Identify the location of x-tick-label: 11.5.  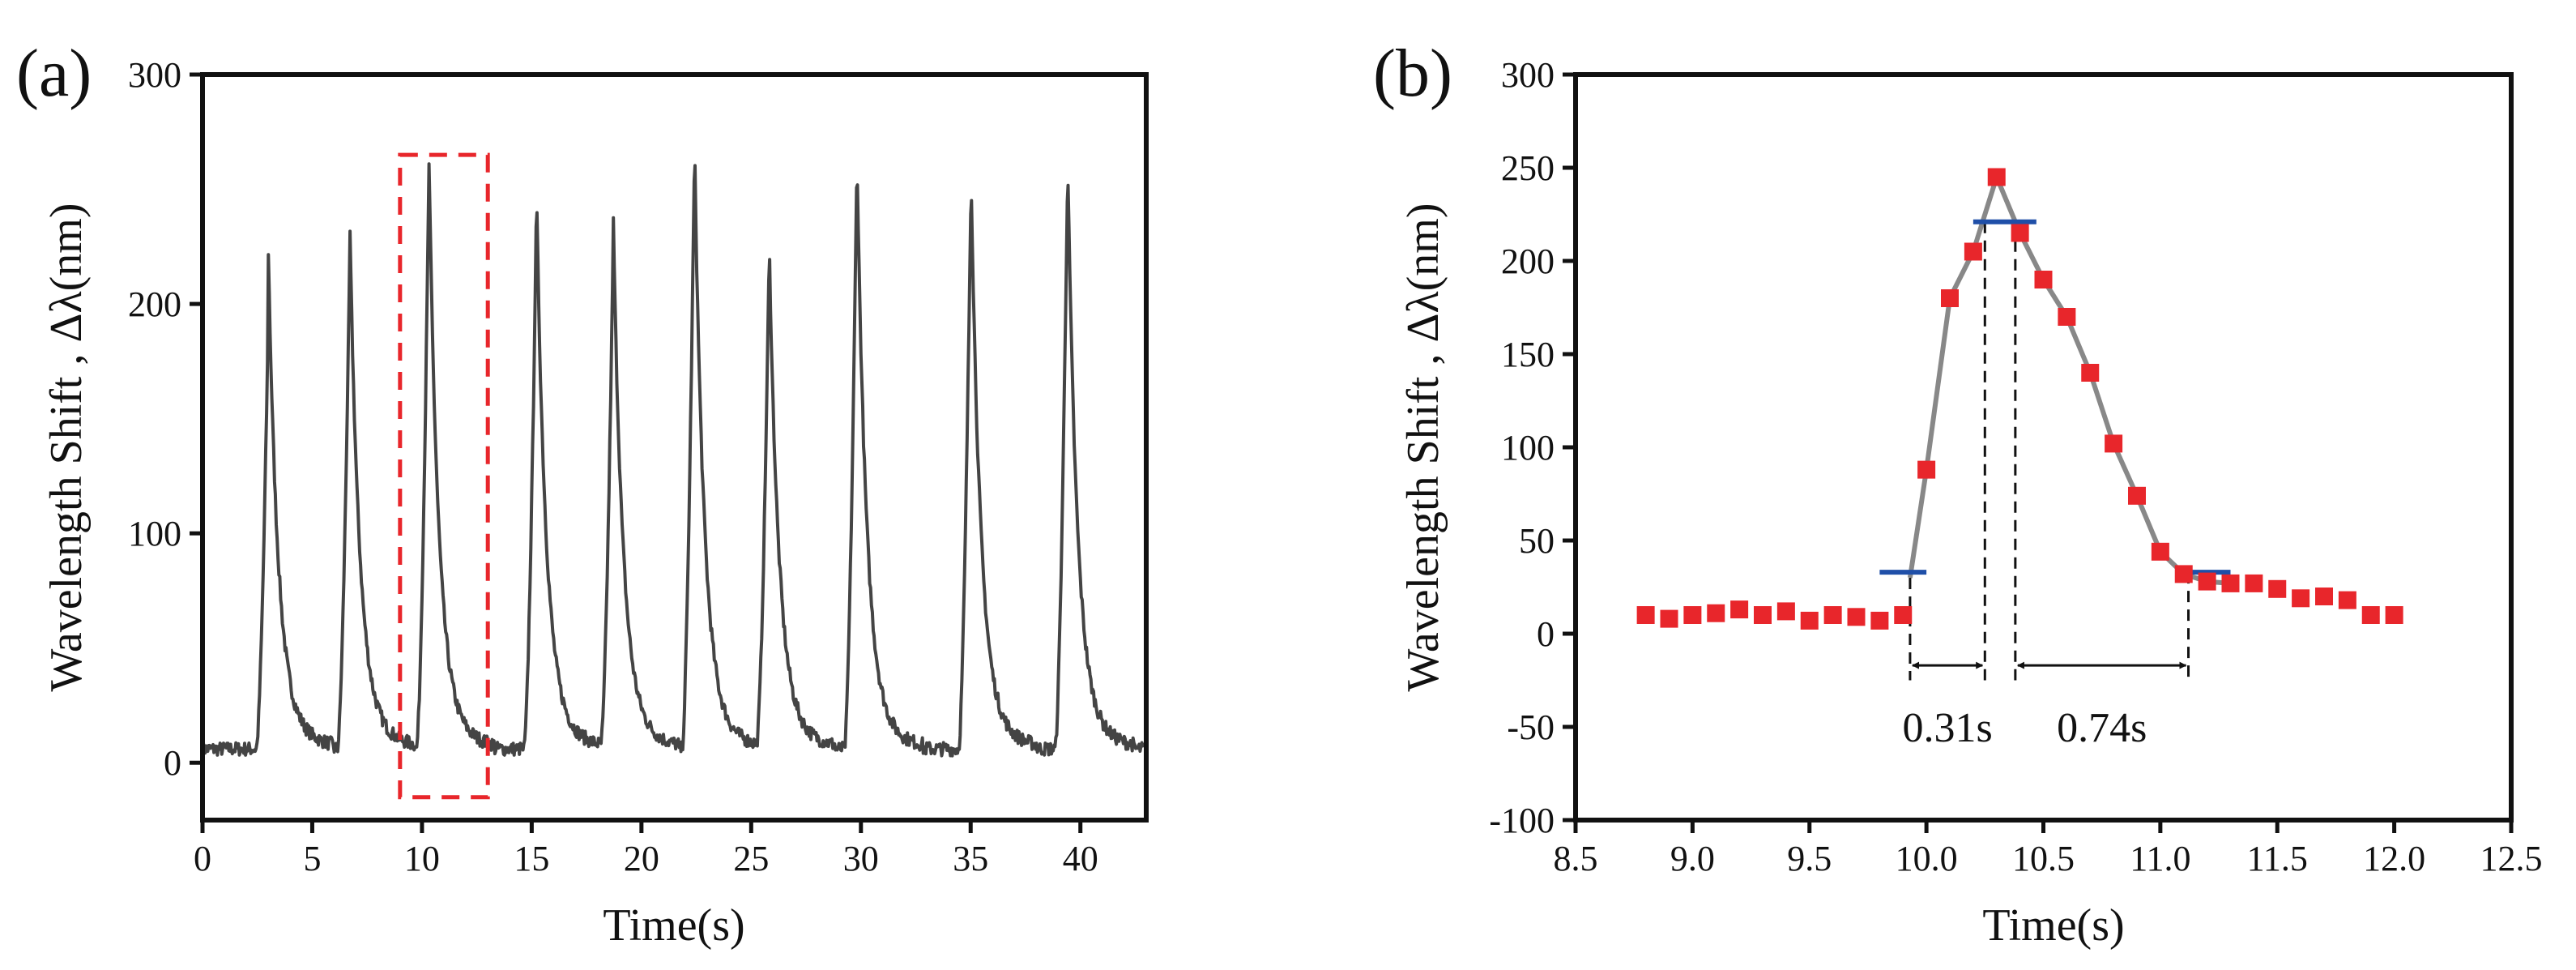
(2278, 858).